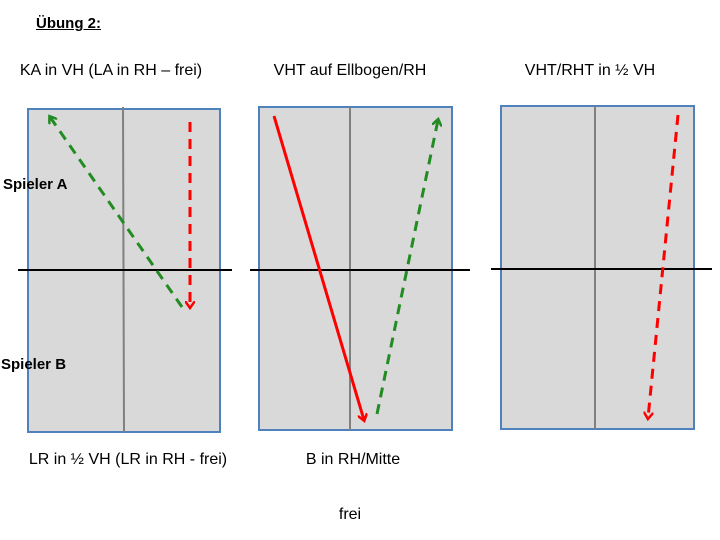  What do you see at coordinates (35, 184) in the screenshot?
I see `player-a-label: Spieler A` at bounding box center [35, 184].